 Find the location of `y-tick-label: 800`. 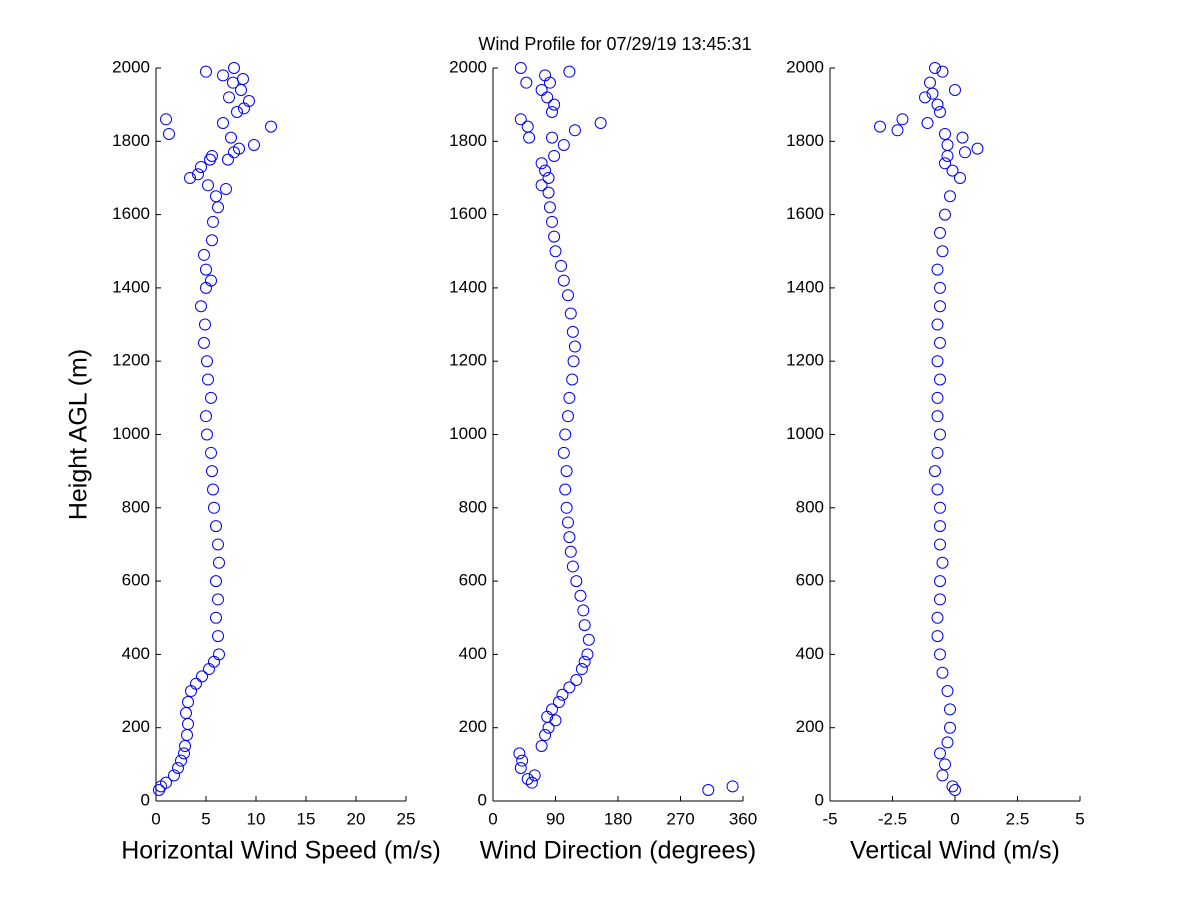

y-tick-label: 800 is located at coordinates (136, 506).